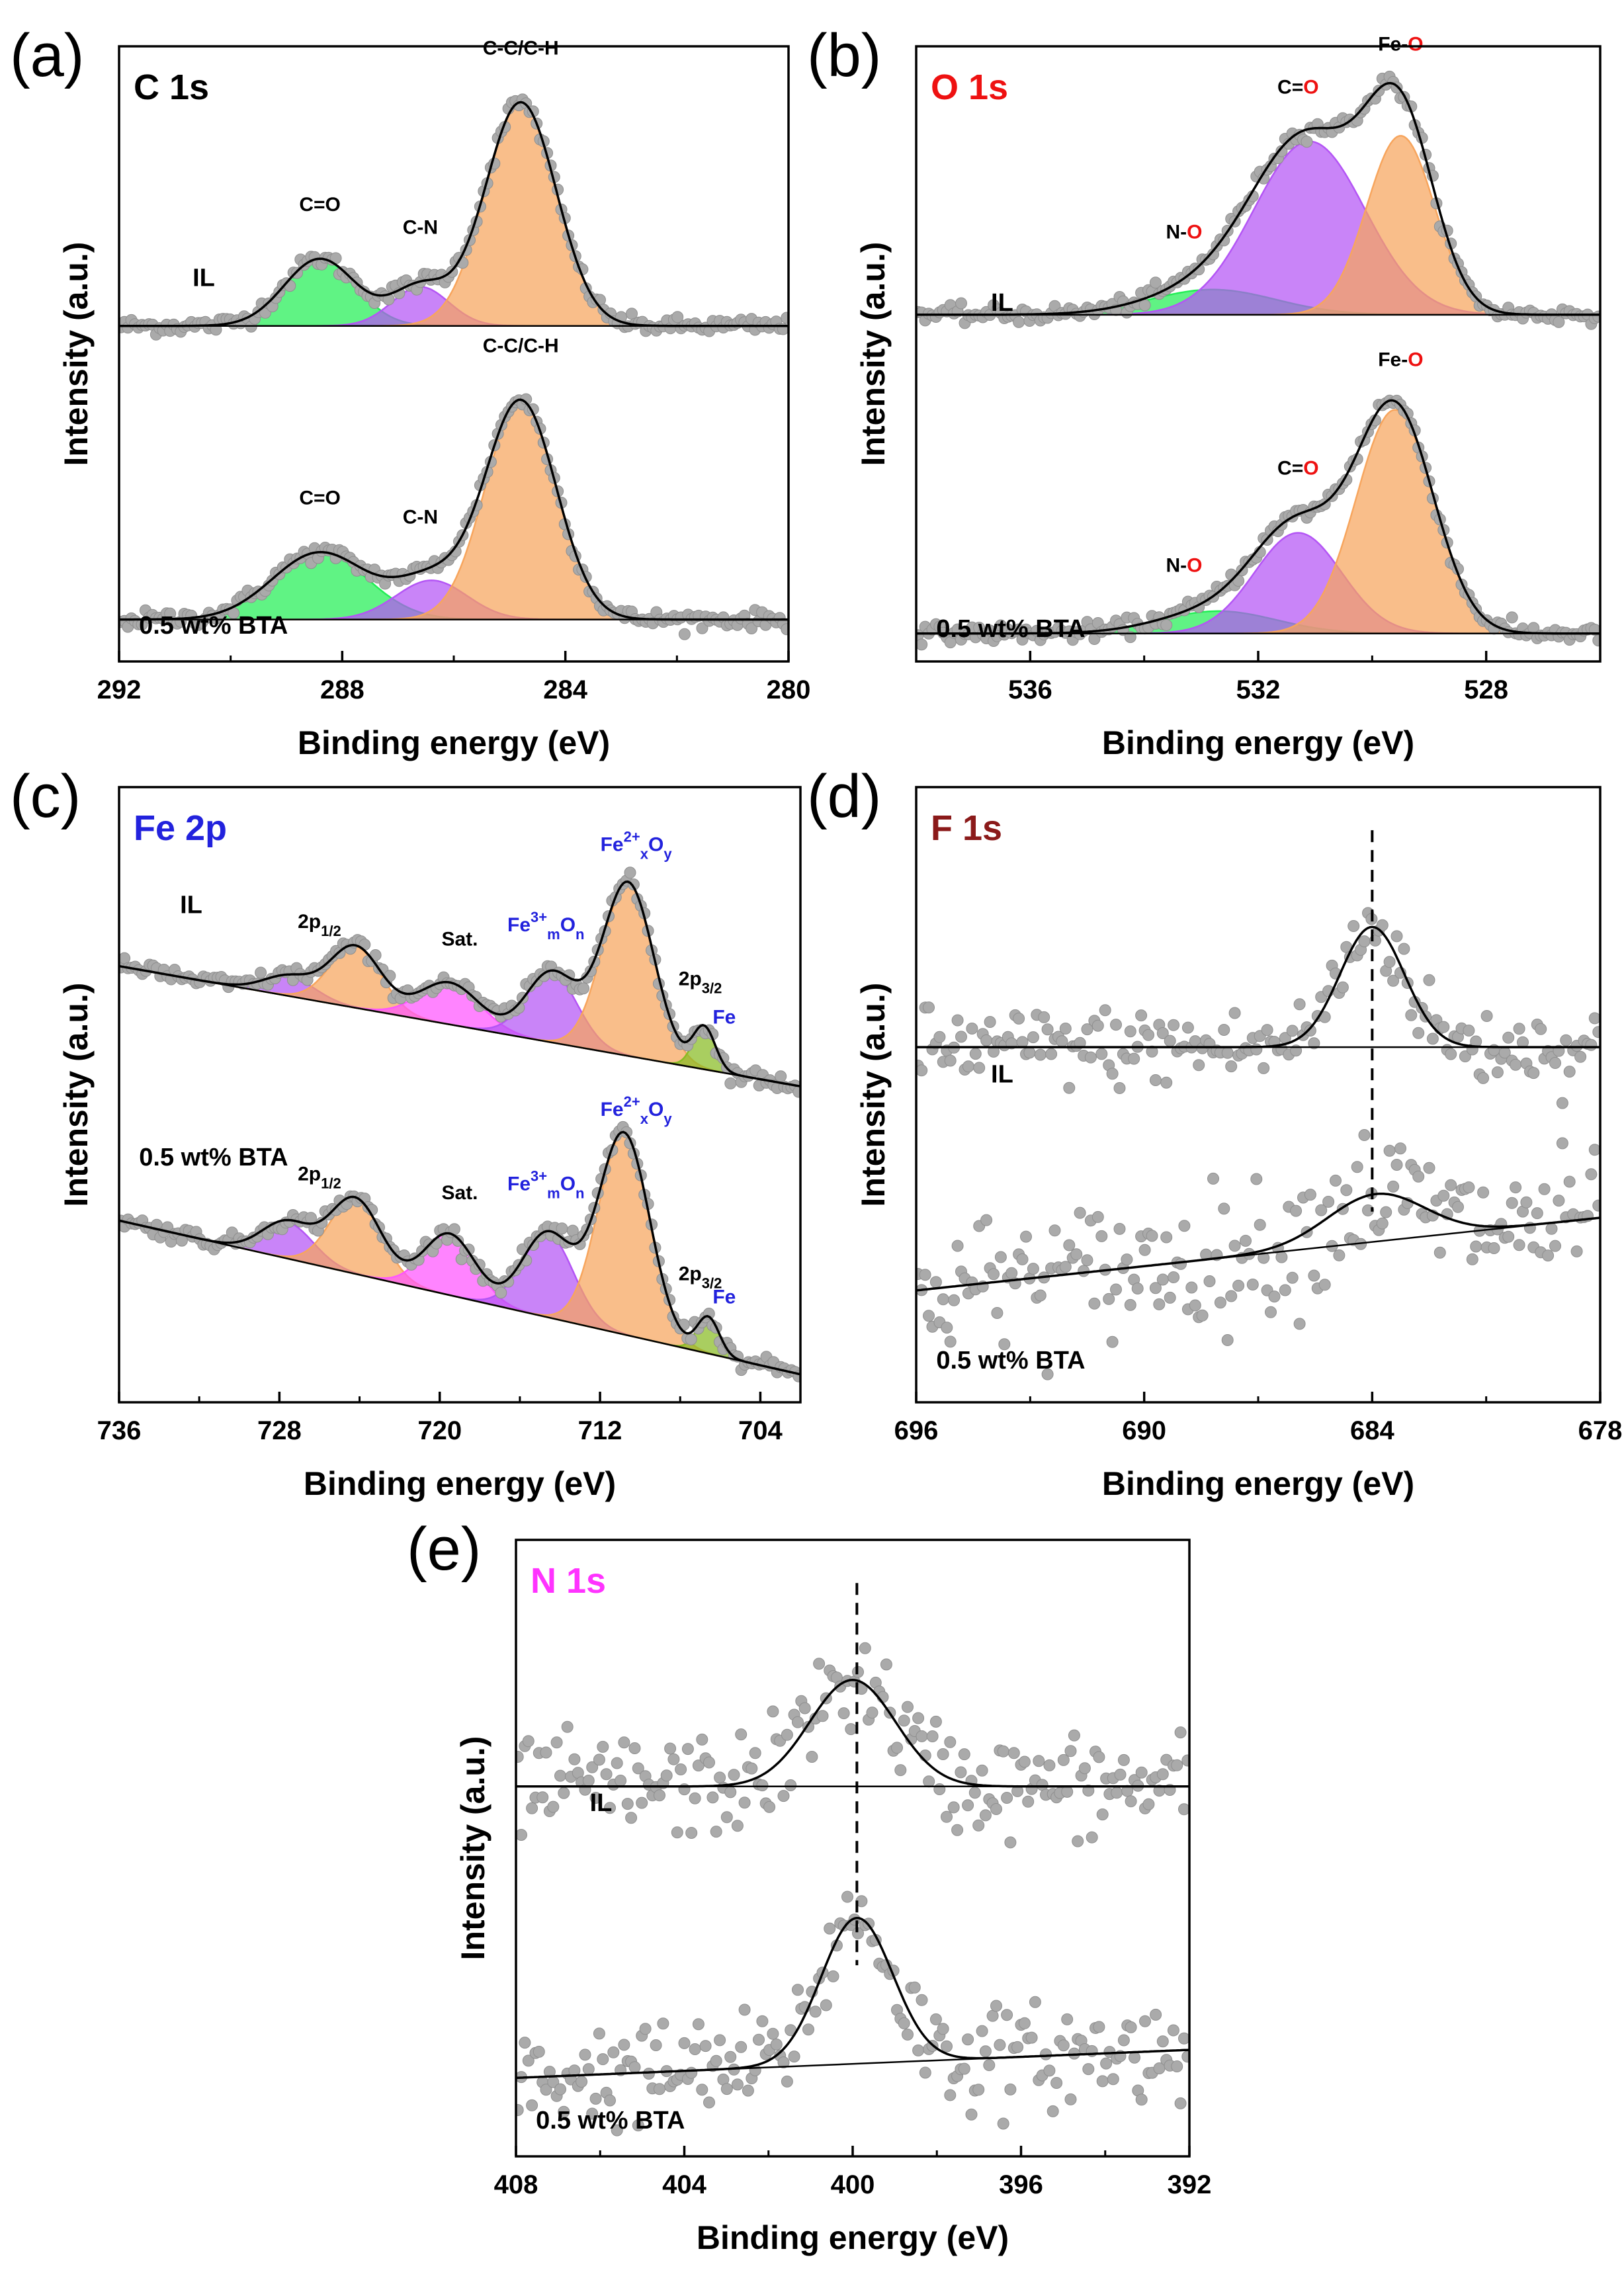 This screenshot has height=2284, width=1624. I want to click on x-tick-label: 284, so click(565, 689).